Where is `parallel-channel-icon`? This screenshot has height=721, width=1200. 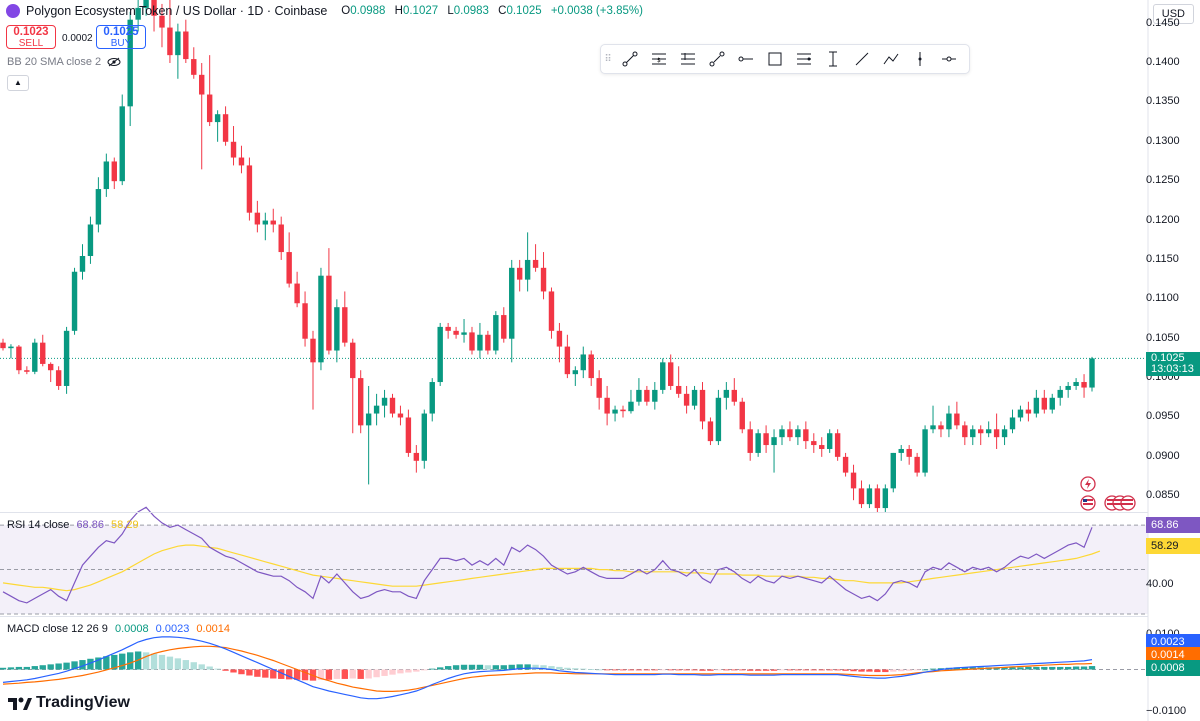
parallel-channel-icon is located at coordinates (687, 59).